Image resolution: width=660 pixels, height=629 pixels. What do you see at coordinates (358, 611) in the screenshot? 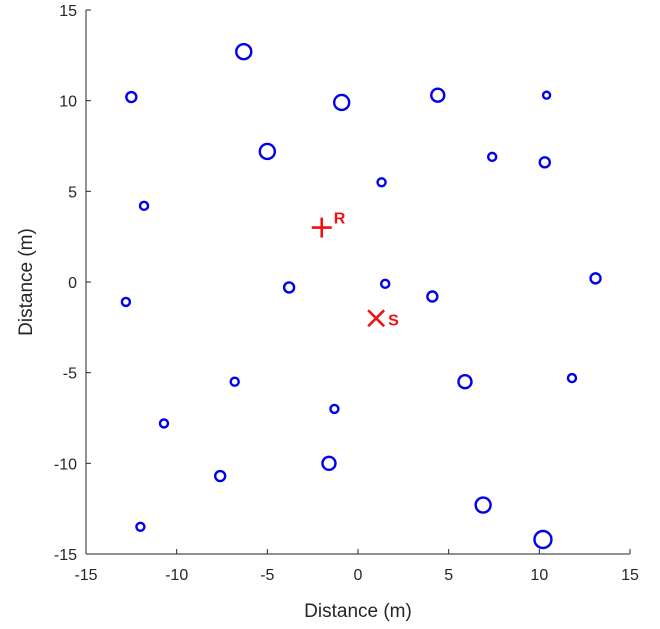
I see `x-axis-label: Distance (m)` at bounding box center [358, 611].